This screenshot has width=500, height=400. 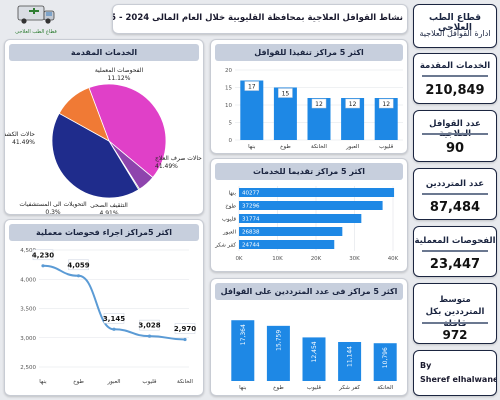 I want to click on kpi-value: 210,849, so click(x=455, y=90).